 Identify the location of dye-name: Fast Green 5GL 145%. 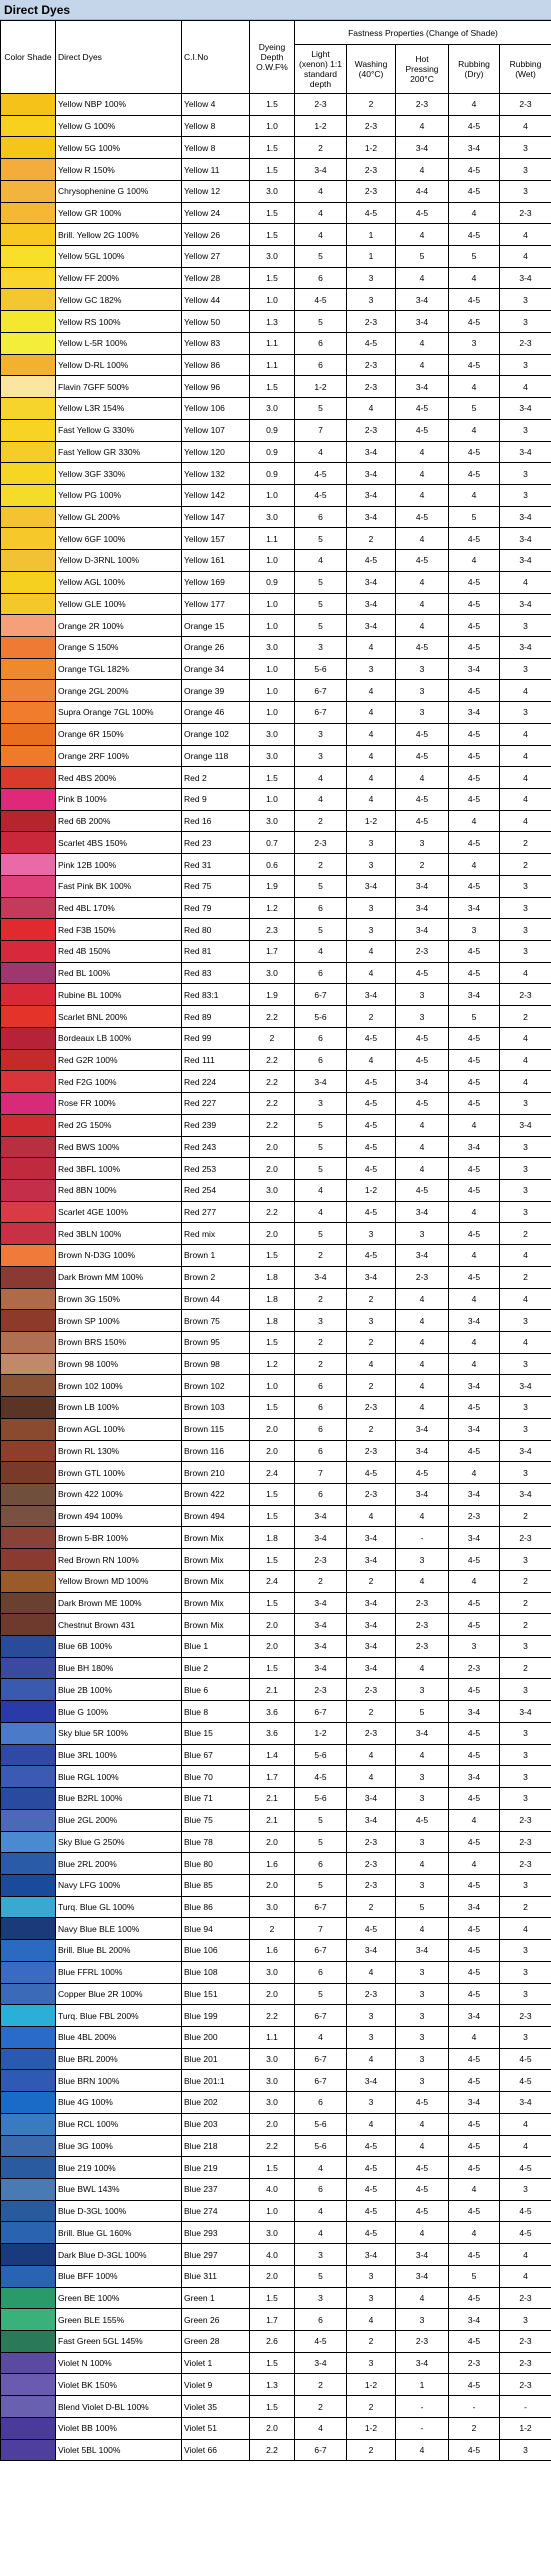
(118, 2341).